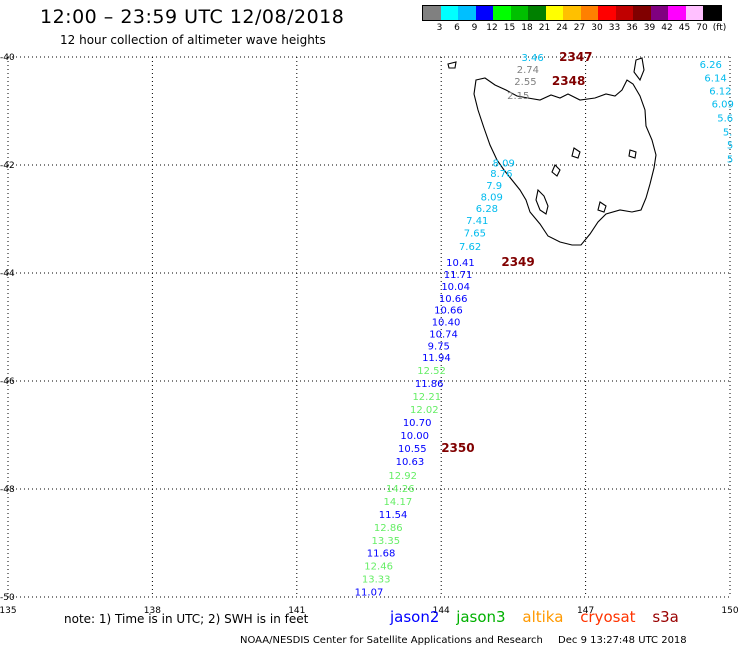  What do you see at coordinates (544, 28) in the screenshot?
I see `legend-label: 21` at bounding box center [544, 28].